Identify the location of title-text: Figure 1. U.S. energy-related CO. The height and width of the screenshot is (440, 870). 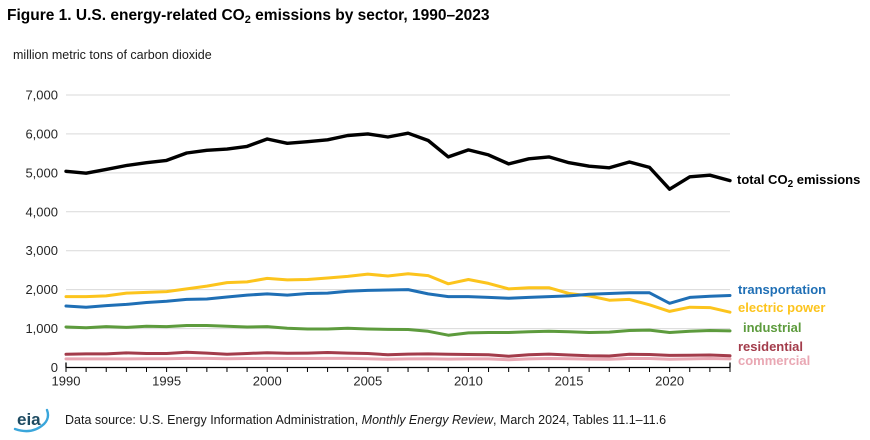
(126, 15).